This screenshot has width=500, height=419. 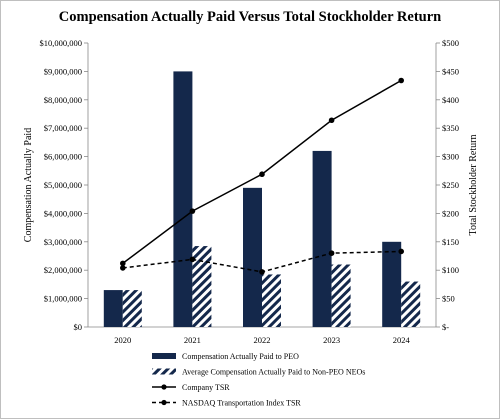 What do you see at coordinates (61, 43) in the screenshot?
I see `y-tick-label: $10,000,000` at bounding box center [61, 43].